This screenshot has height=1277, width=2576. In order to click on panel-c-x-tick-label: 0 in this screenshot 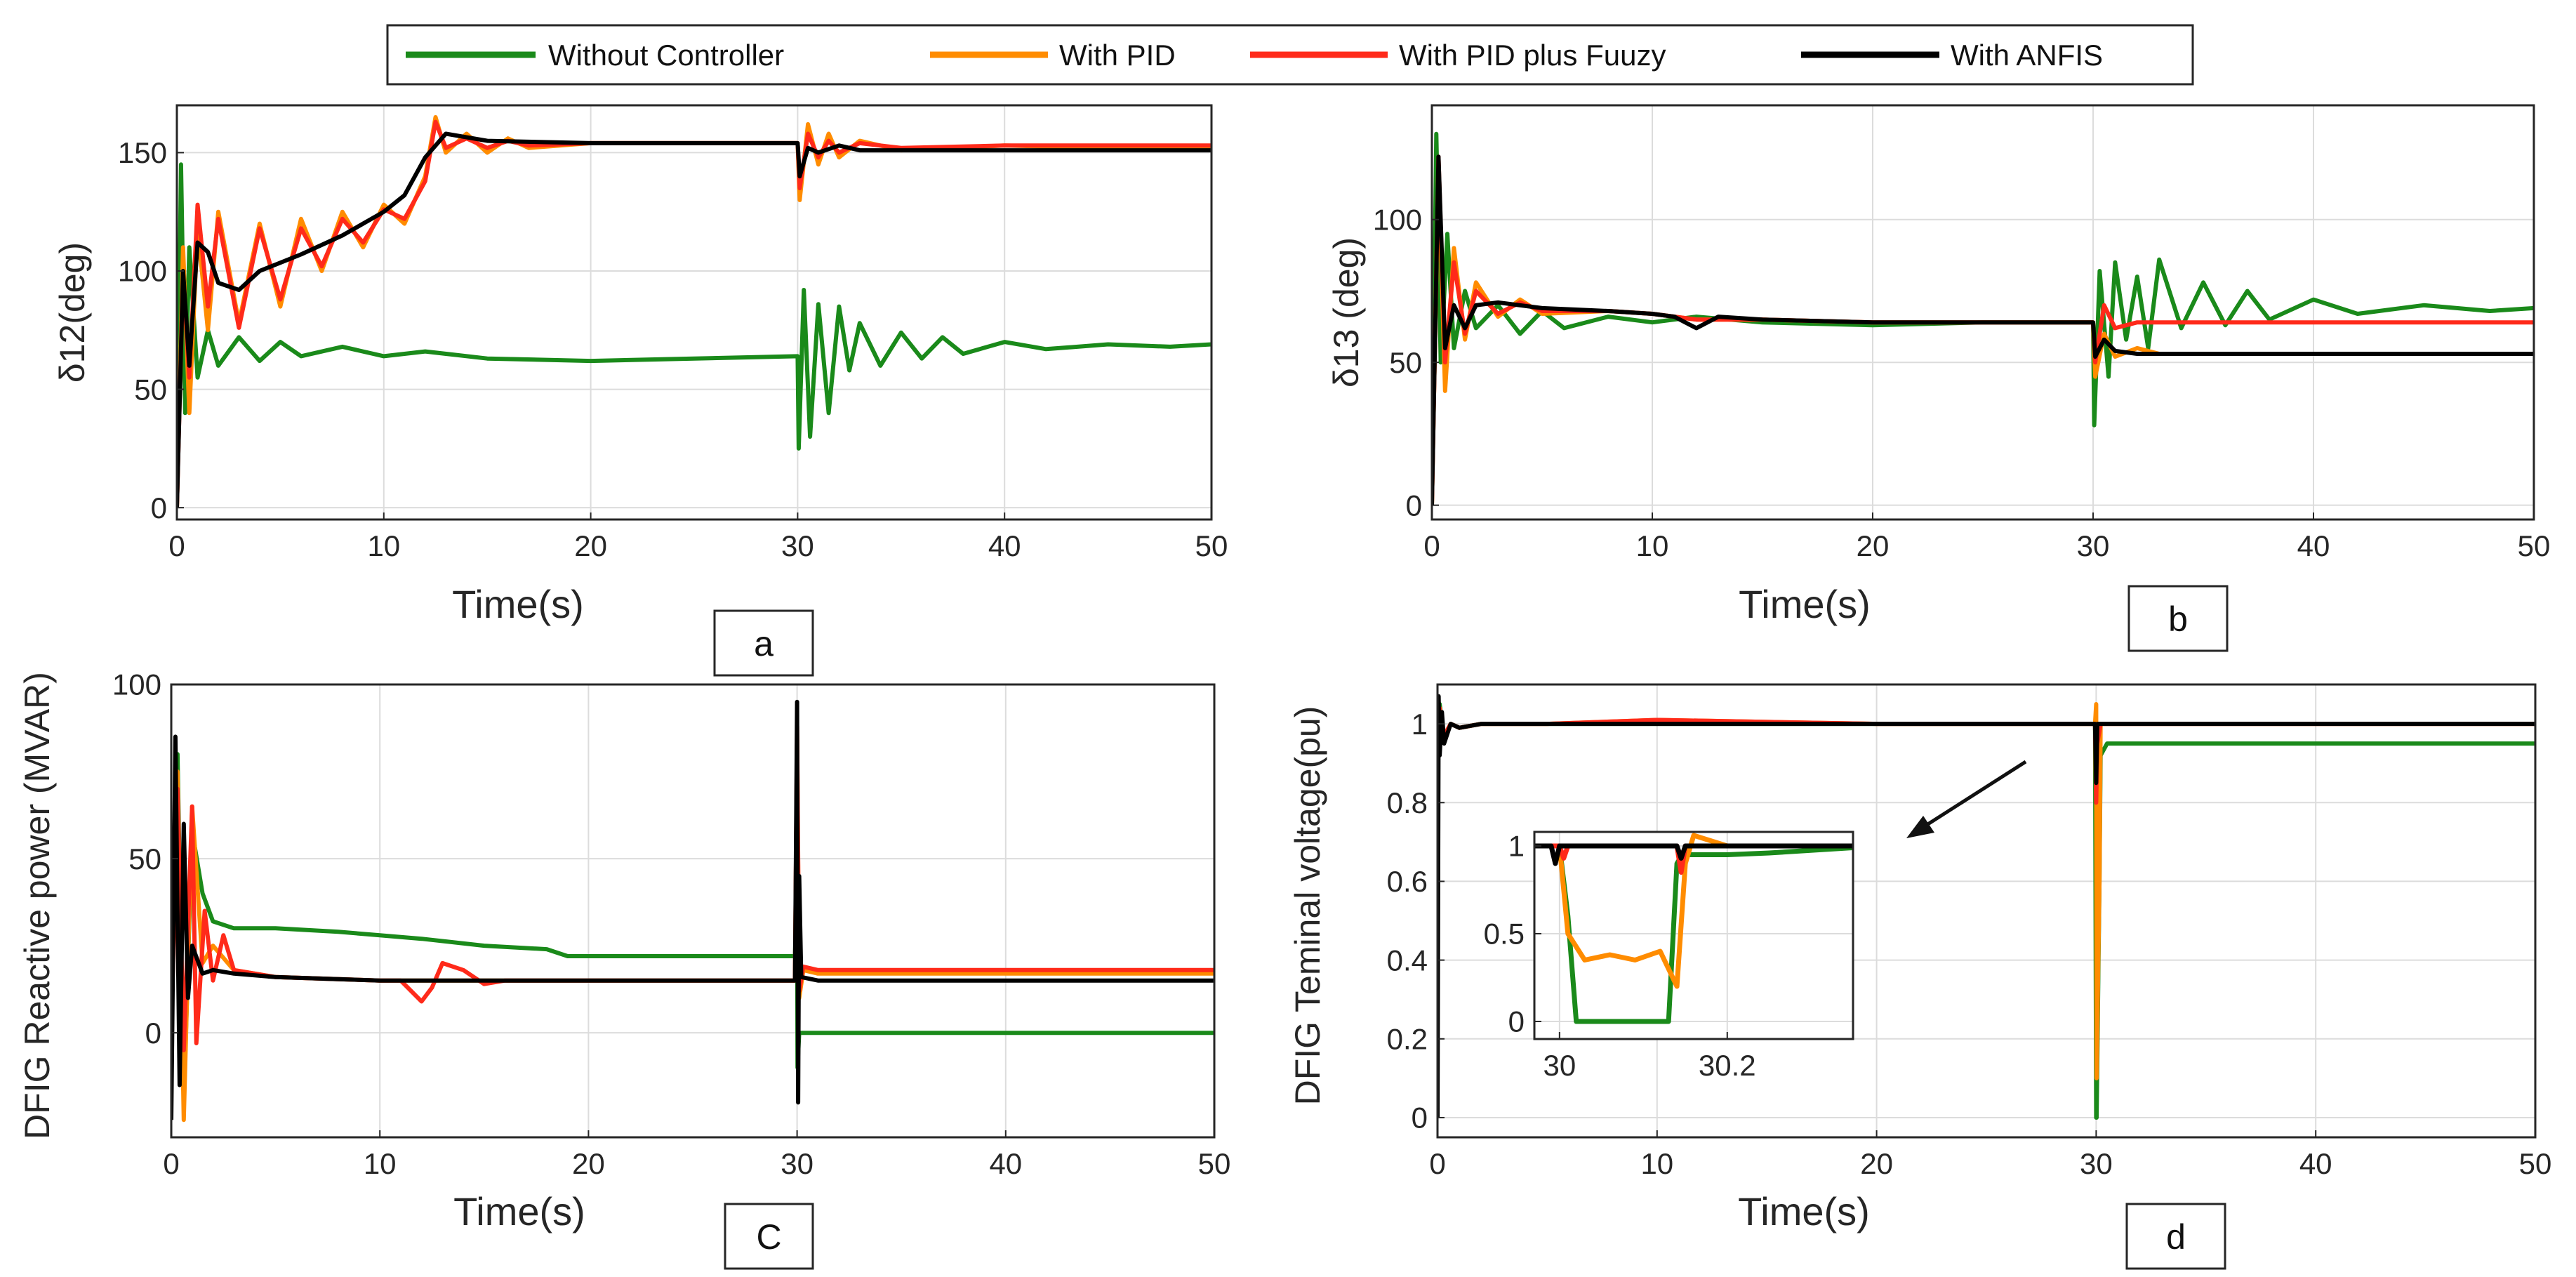, I will do `click(171, 1163)`.